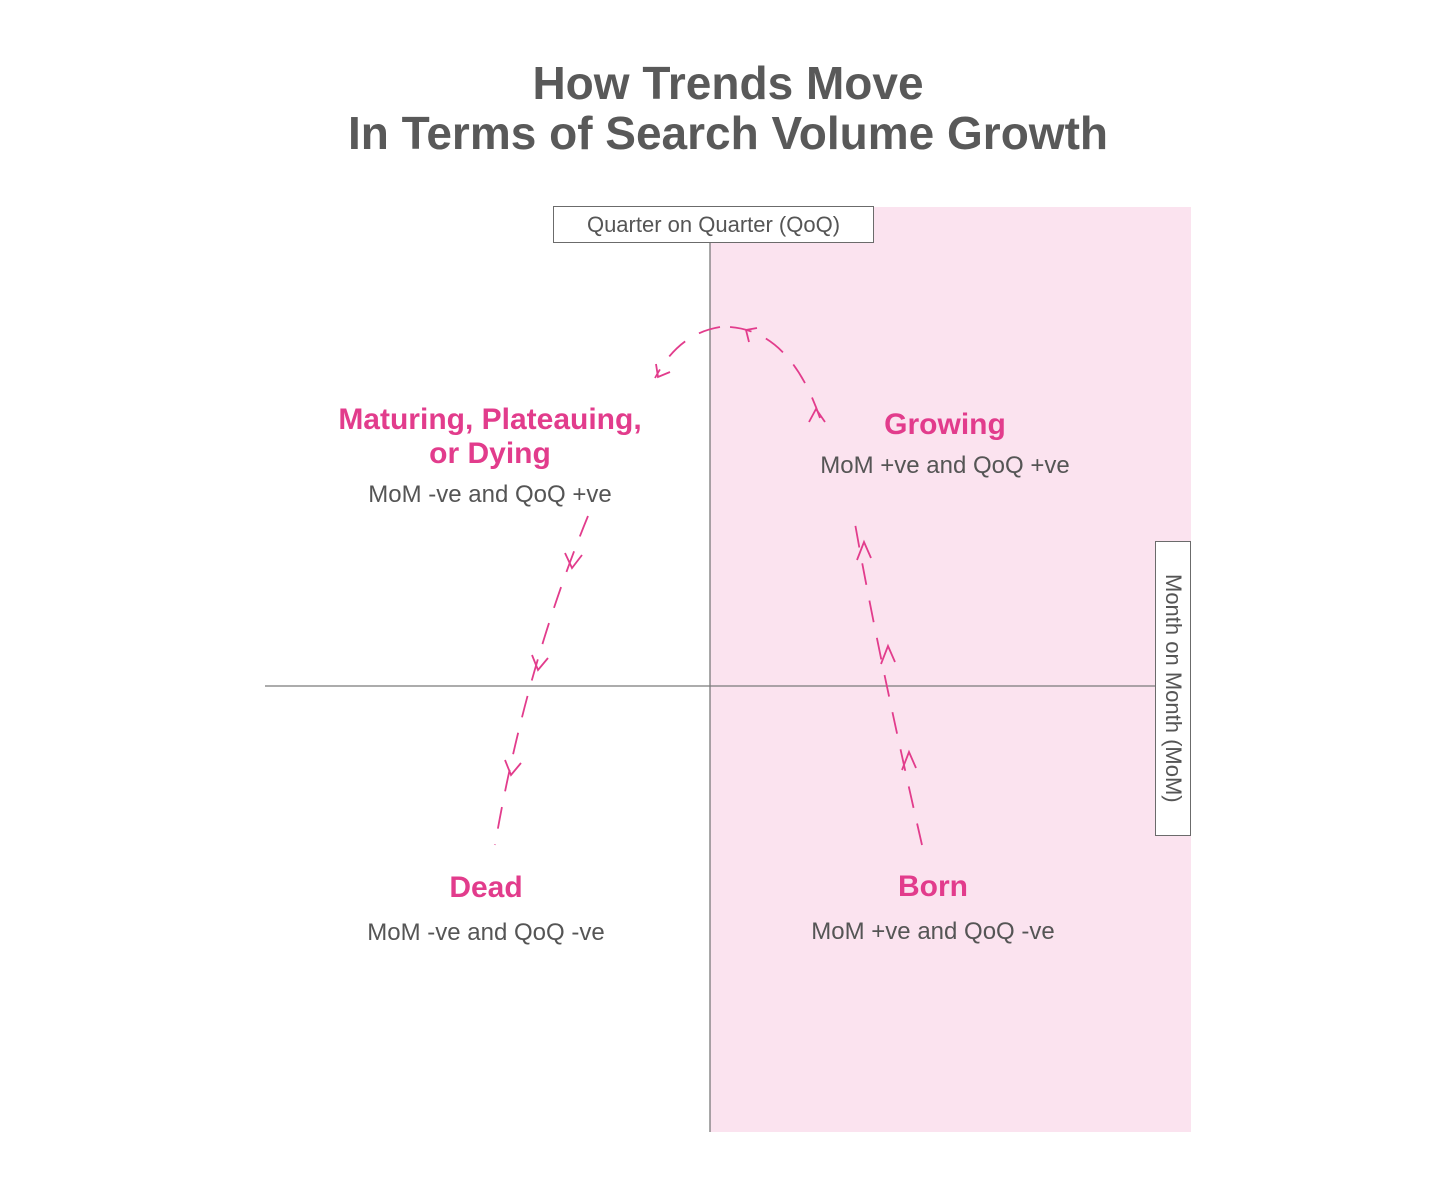  I want to click on quadrant-maturing-name-line-2: or Dying, so click(490, 453).